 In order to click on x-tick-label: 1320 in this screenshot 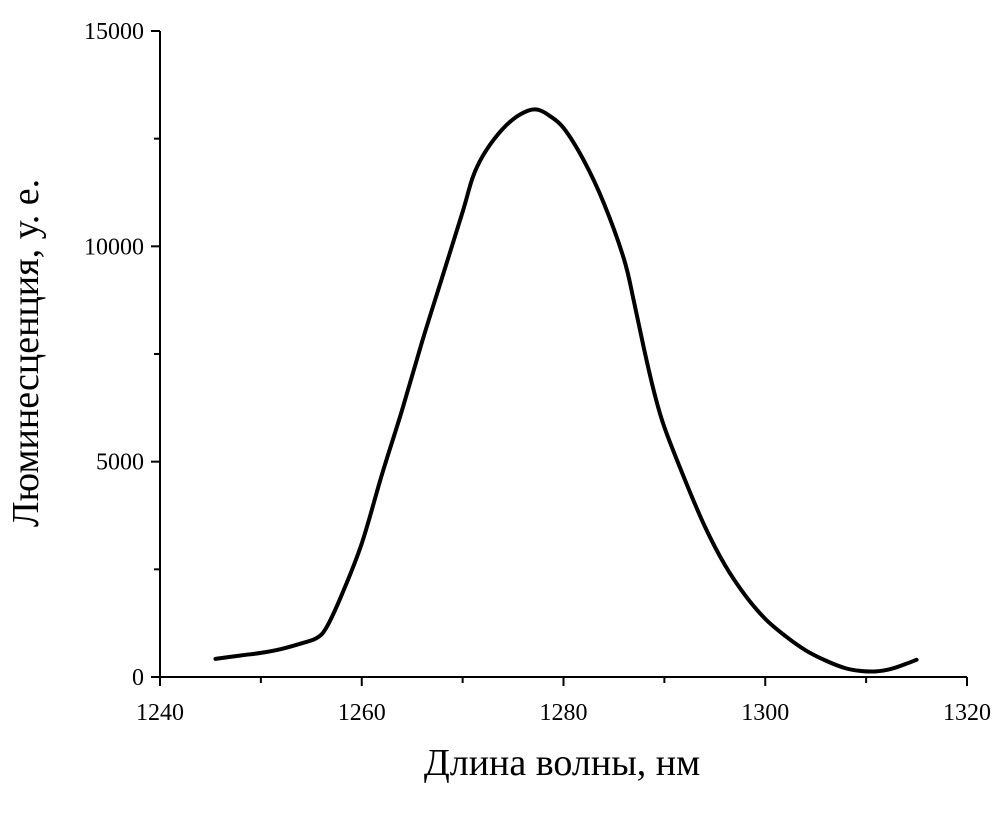, I will do `click(967, 713)`.